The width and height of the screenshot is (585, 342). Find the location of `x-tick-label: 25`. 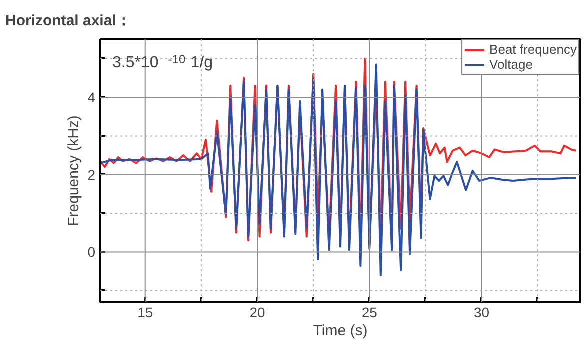

x-tick-label: 25 is located at coordinates (370, 312).